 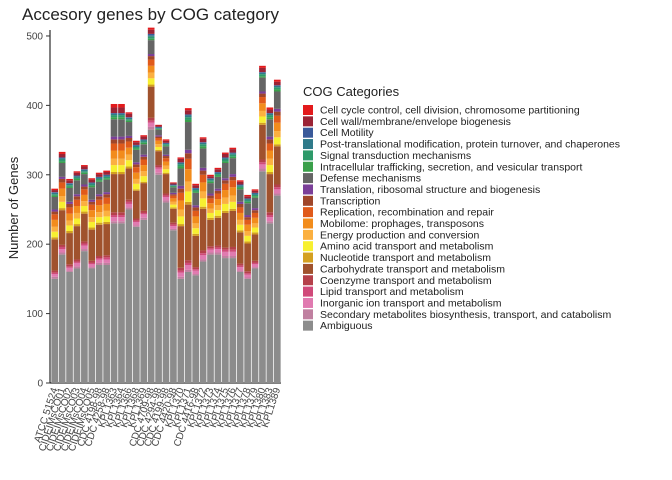 I want to click on legend-label: Cell wall/membrane/envelope biogenesis, so click(x=415, y=122).